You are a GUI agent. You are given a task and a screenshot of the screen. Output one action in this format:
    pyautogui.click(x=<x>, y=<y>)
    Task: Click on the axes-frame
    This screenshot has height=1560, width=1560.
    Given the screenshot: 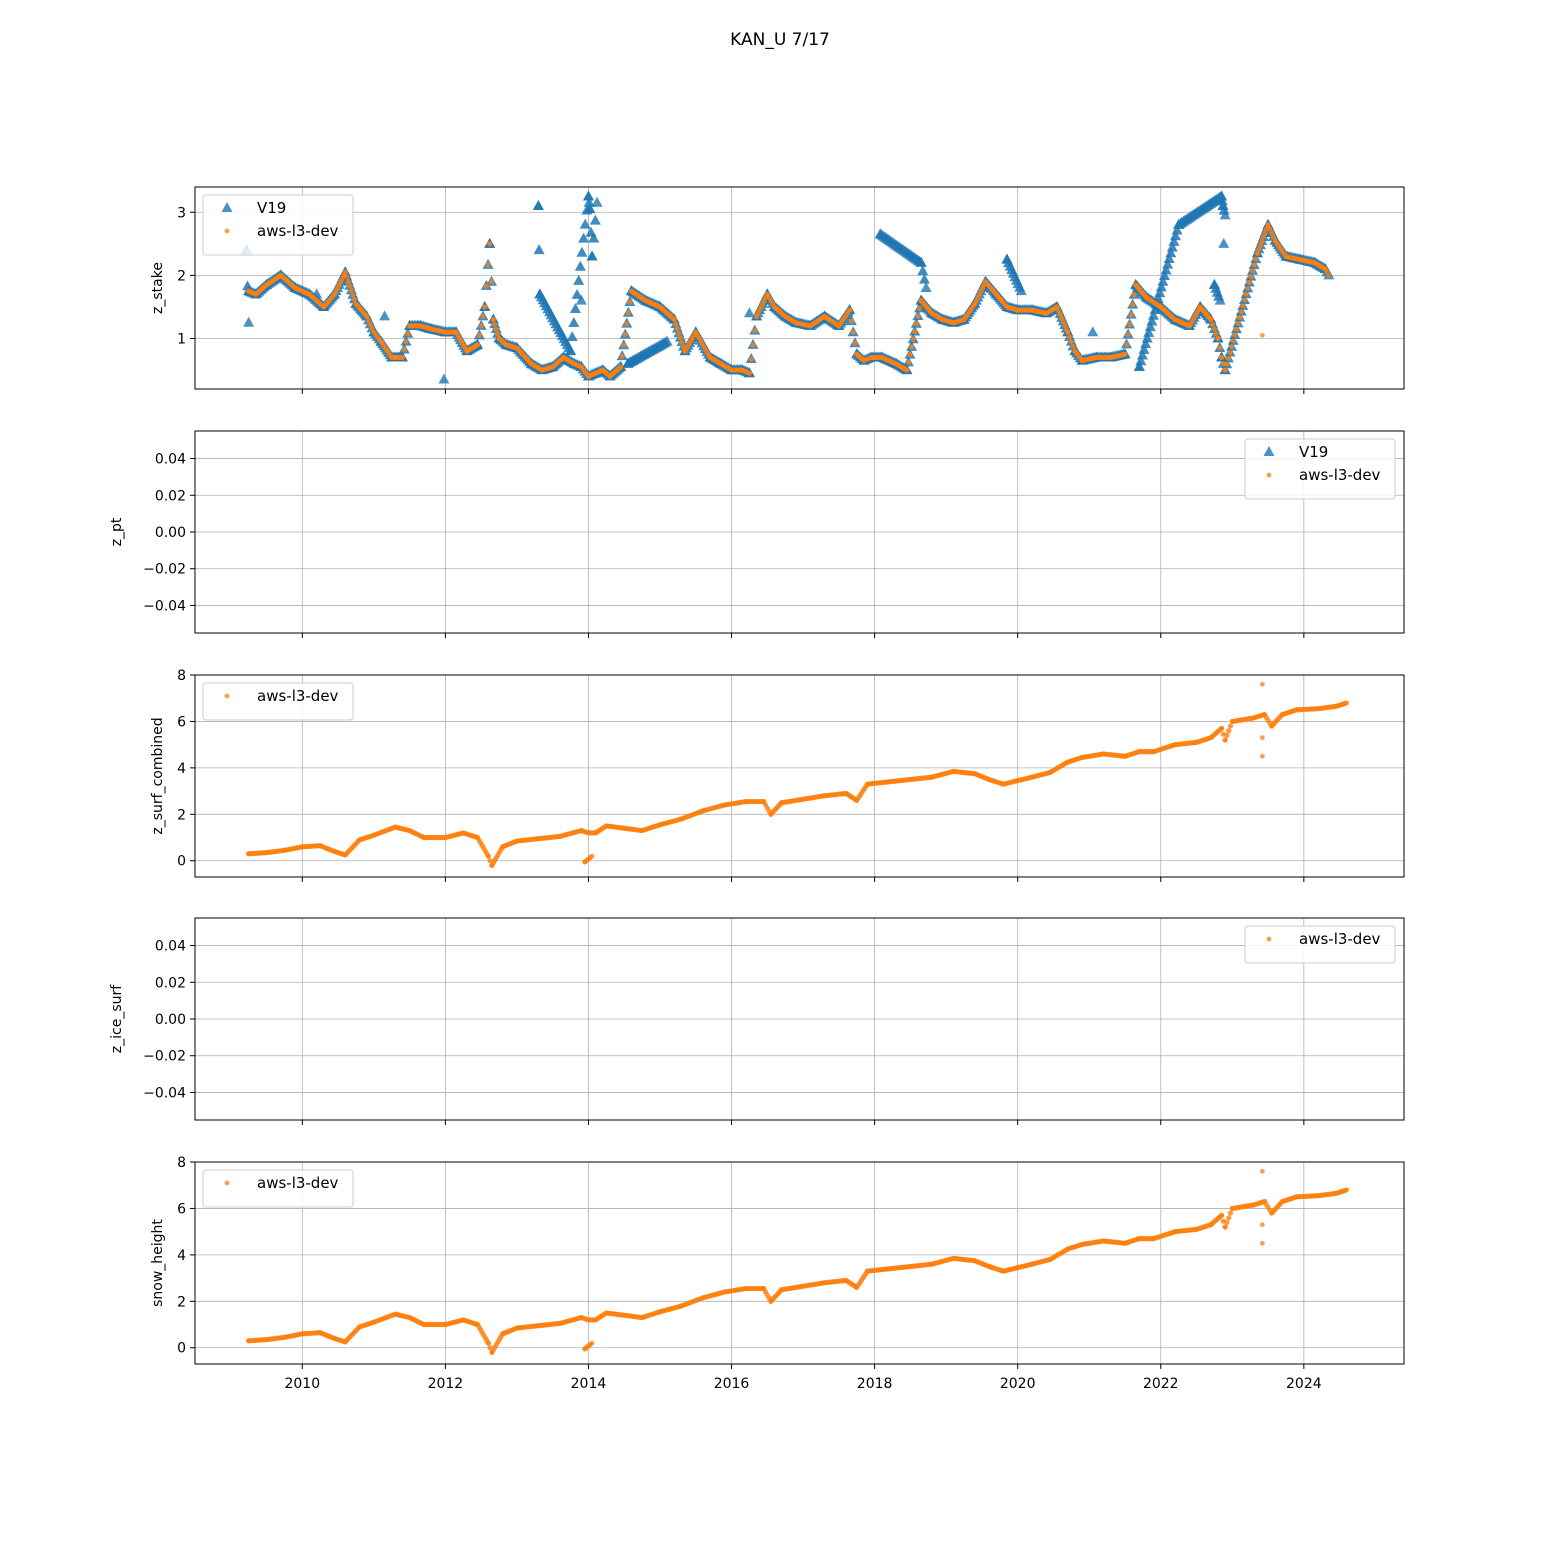 What is the action you would take?
    pyautogui.click(x=799, y=776)
    